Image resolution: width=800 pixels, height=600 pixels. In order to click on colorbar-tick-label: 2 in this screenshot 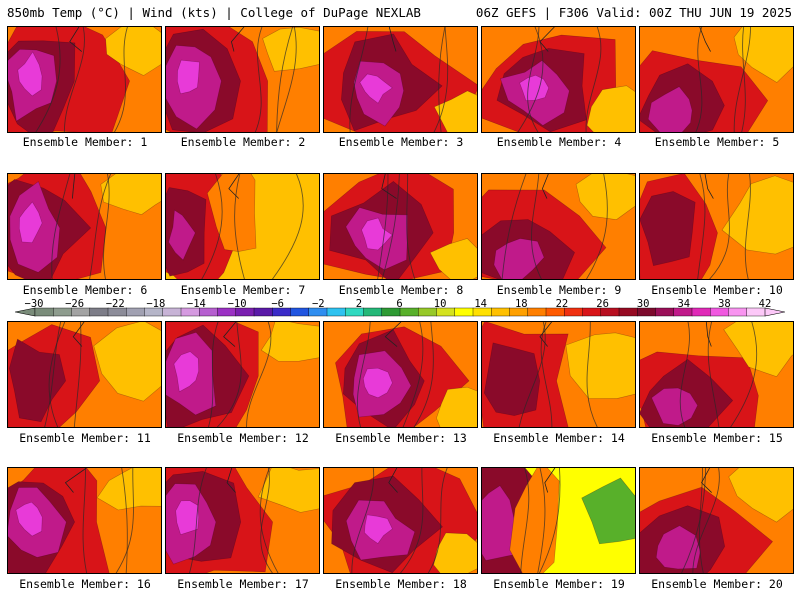, I will do `click(359, 304)`.